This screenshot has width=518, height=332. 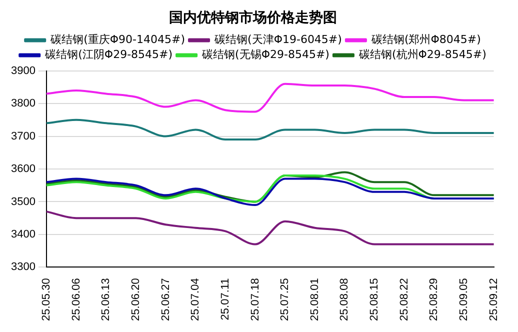 What do you see at coordinates (76, 300) in the screenshot?
I see `x-tick-label: 25.06.06` at bounding box center [76, 300].